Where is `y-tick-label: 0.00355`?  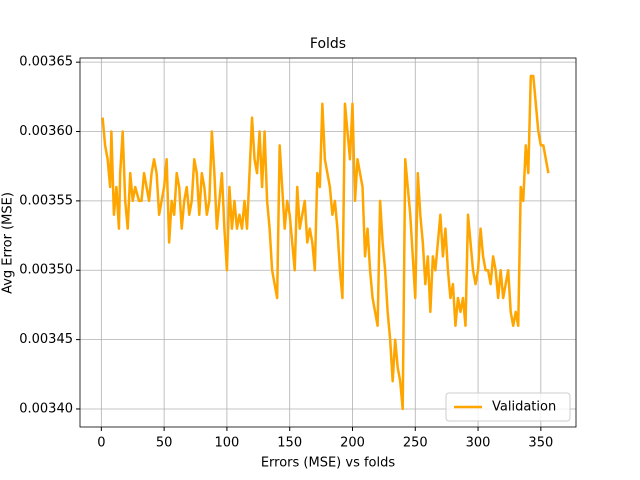 y-tick-label: 0.00355 is located at coordinates (46, 200).